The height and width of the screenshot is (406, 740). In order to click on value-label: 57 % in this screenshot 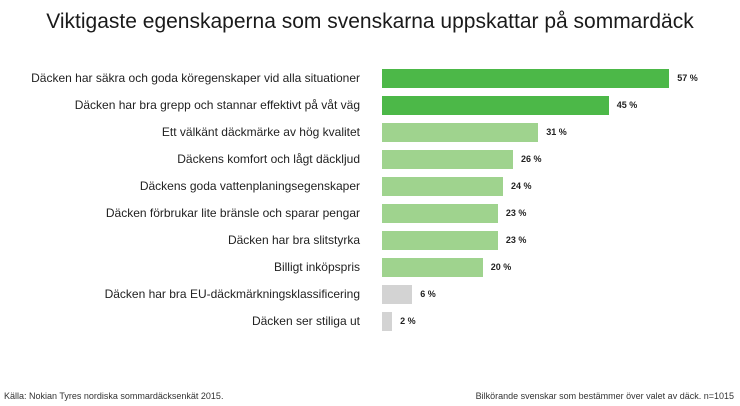, I will do `click(687, 78)`.